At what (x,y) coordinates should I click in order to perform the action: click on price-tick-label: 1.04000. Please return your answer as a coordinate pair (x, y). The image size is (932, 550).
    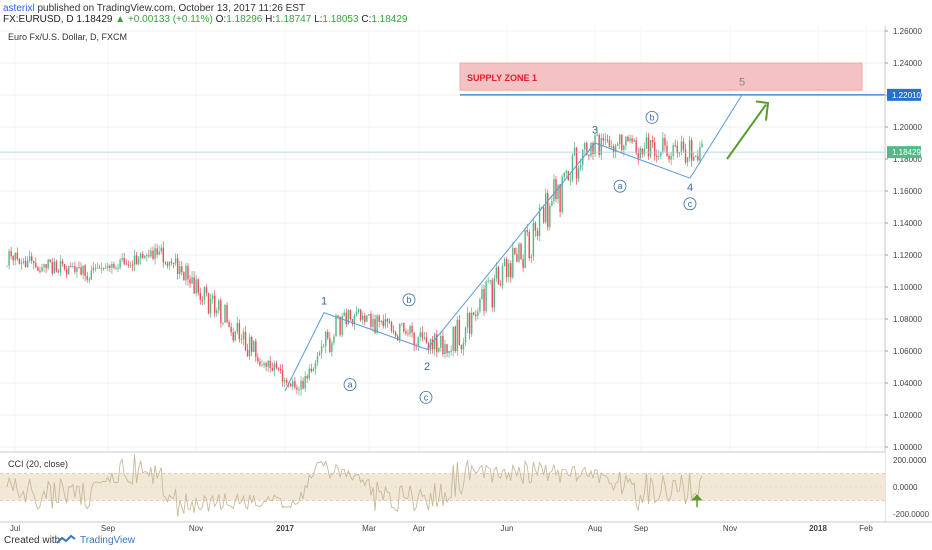
    Looking at the image, I should click on (907, 383).